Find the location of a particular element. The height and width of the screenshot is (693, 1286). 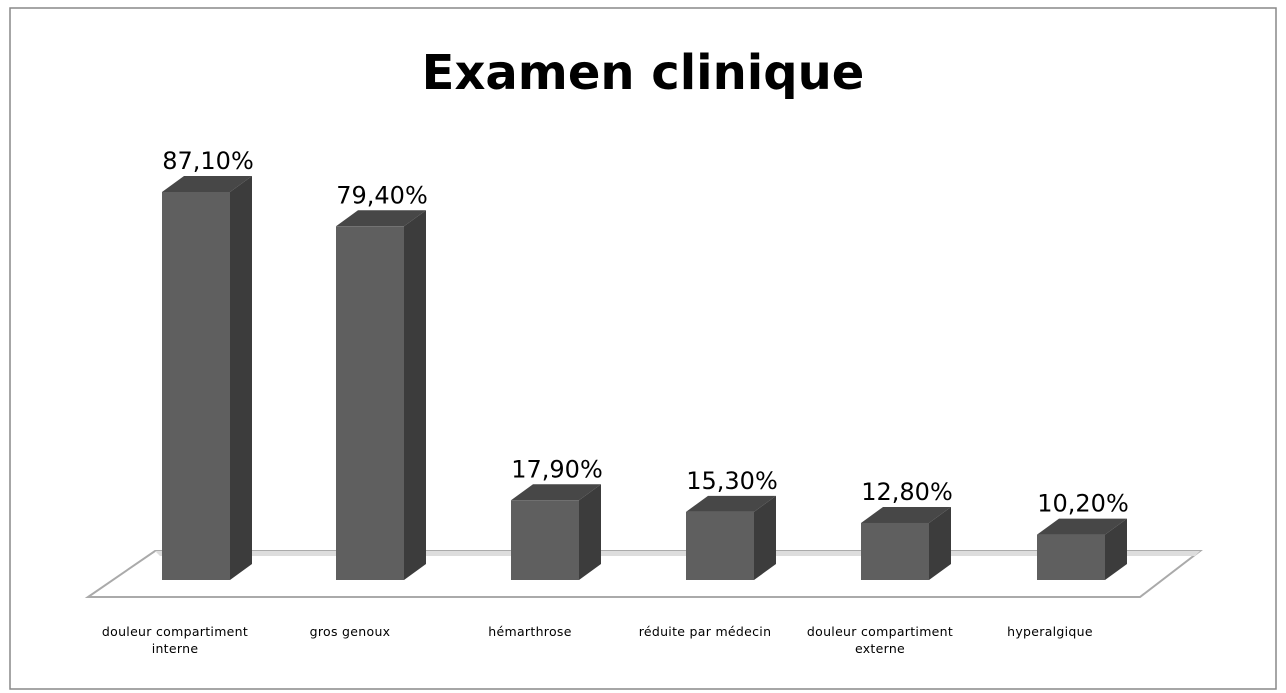

x-tick-label: gros genoux is located at coordinates (350, 631).